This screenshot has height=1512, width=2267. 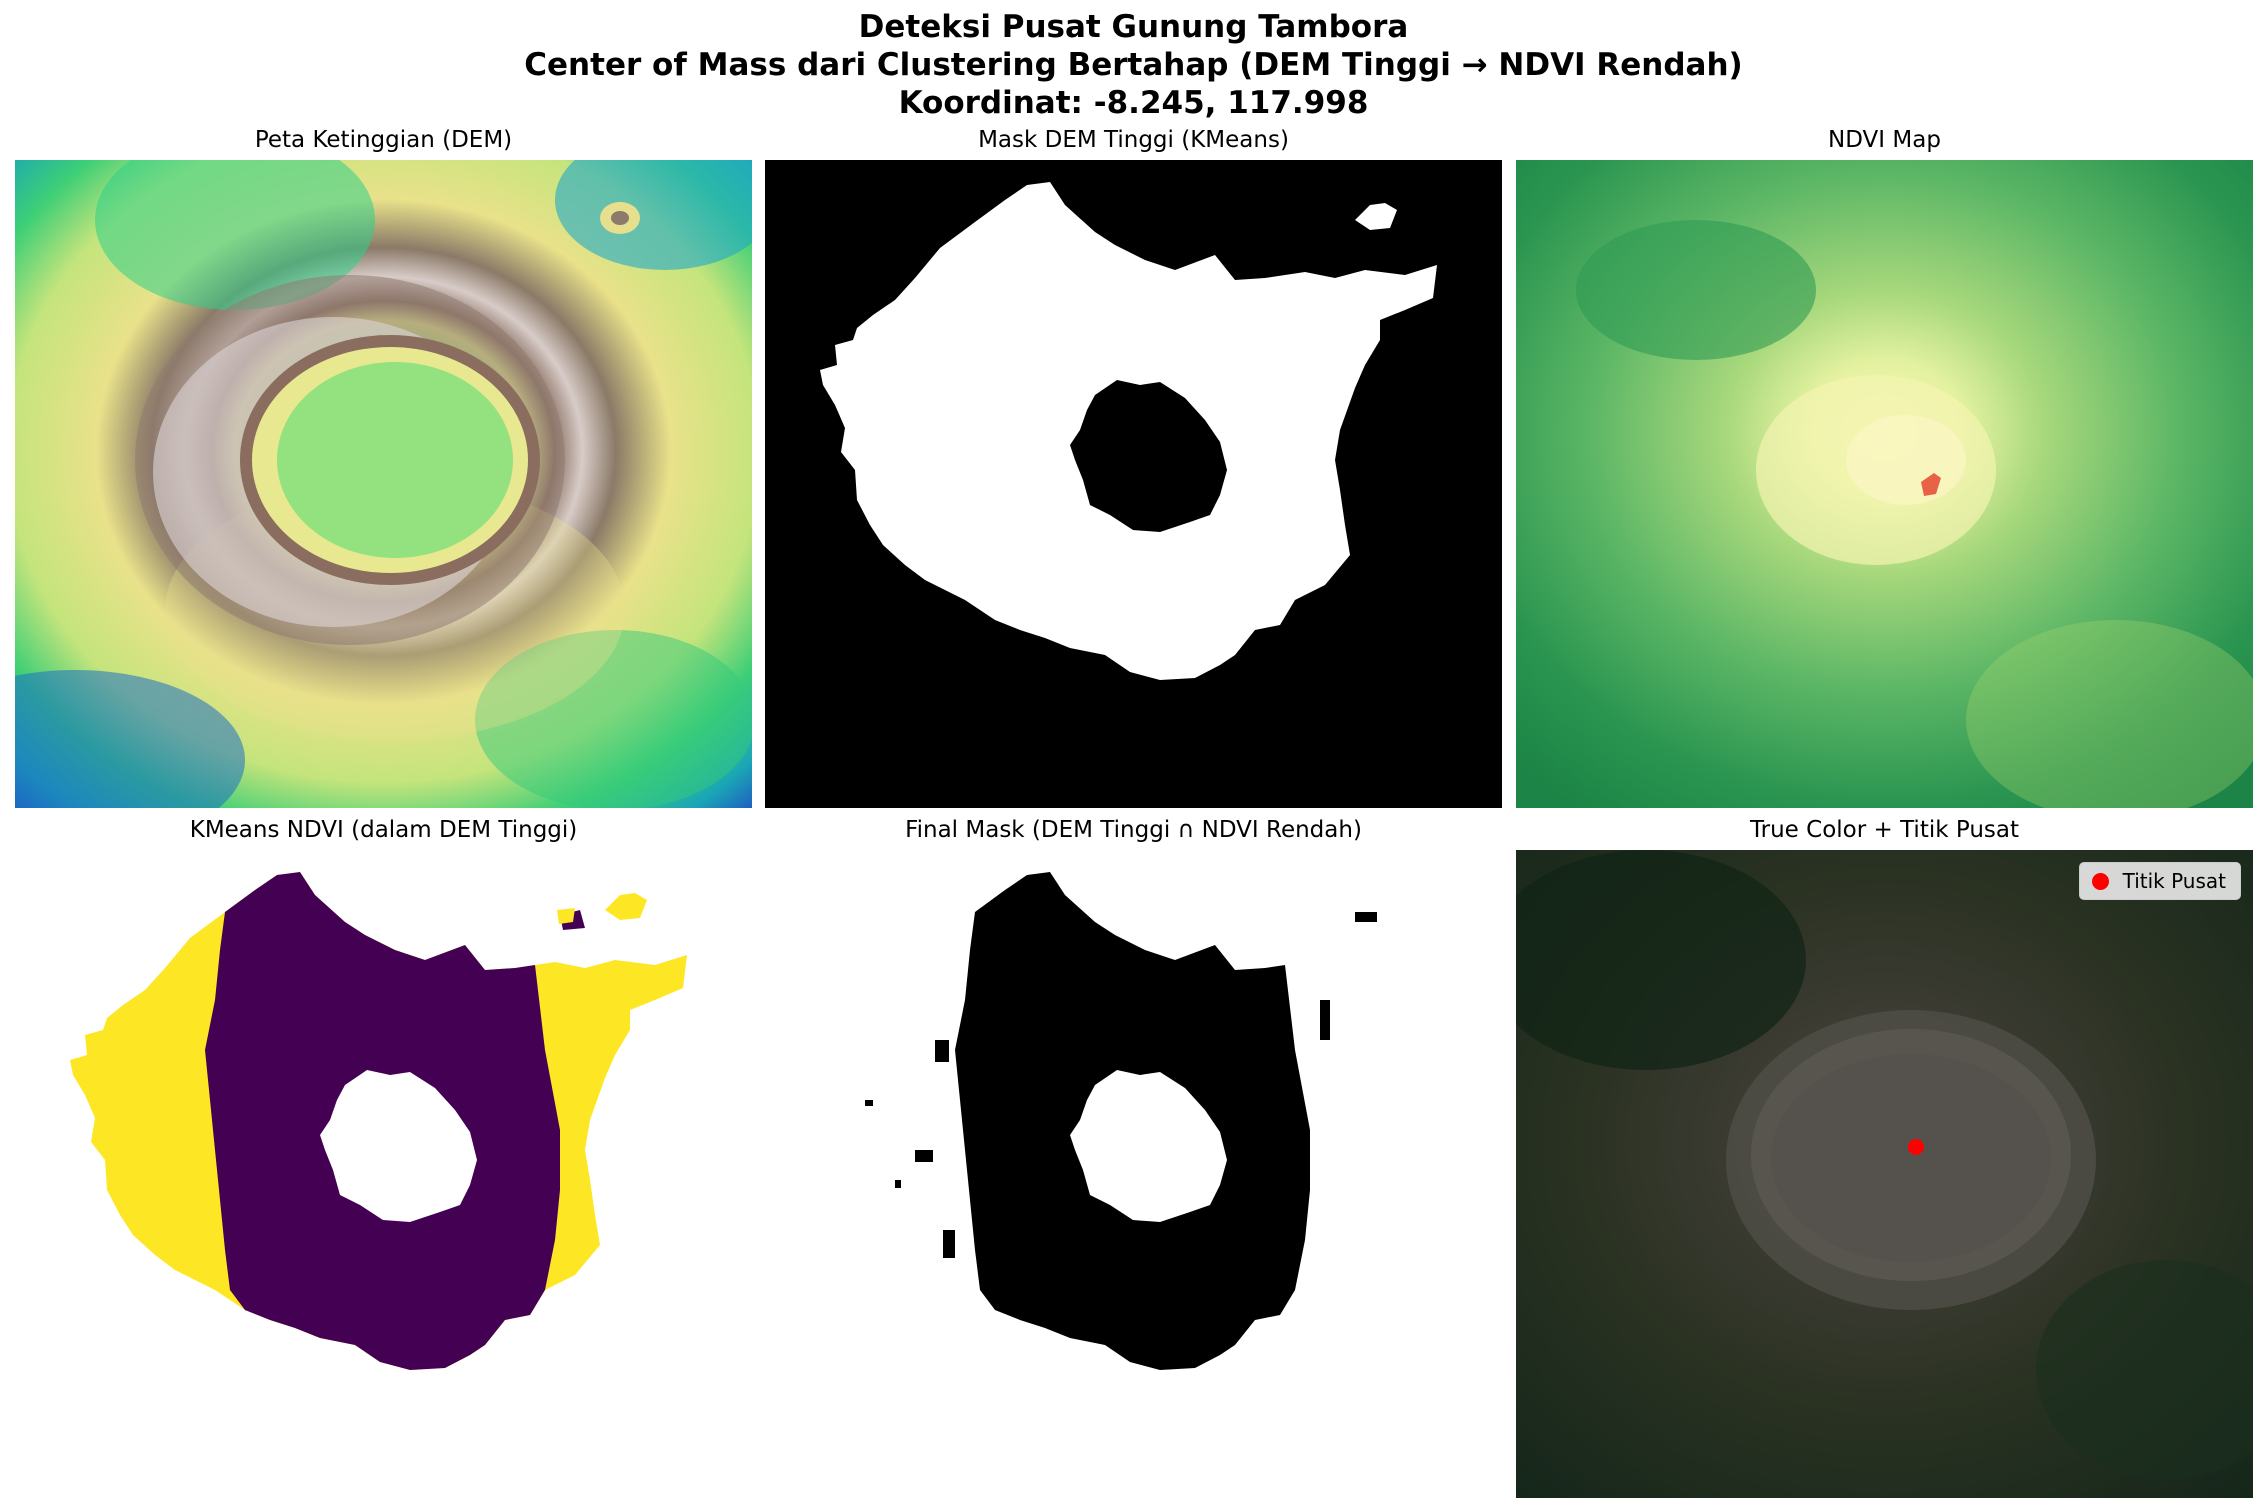 What do you see at coordinates (383, 484) in the screenshot?
I see `dem-map` at bounding box center [383, 484].